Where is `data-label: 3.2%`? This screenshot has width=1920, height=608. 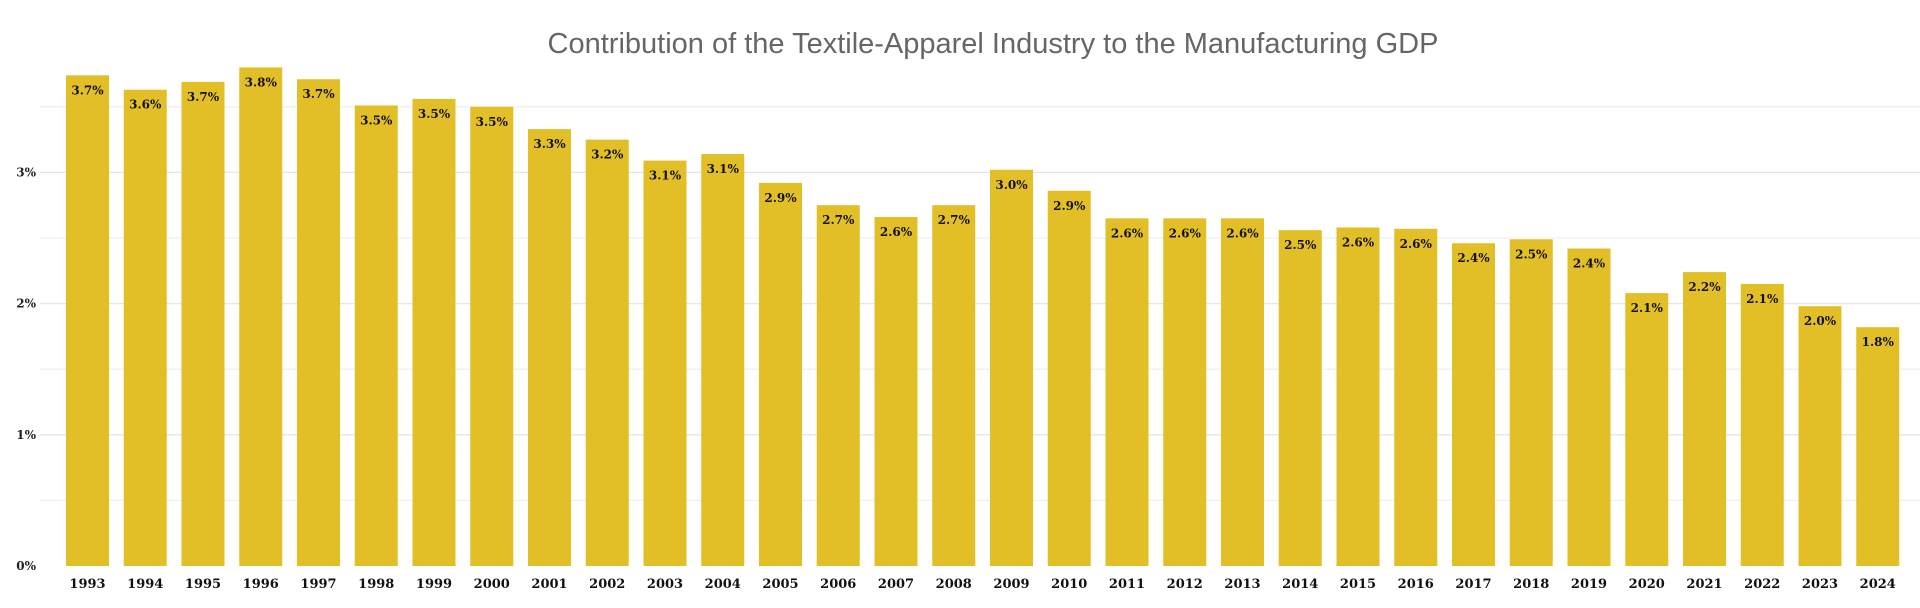 data-label: 3.2% is located at coordinates (607, 155).